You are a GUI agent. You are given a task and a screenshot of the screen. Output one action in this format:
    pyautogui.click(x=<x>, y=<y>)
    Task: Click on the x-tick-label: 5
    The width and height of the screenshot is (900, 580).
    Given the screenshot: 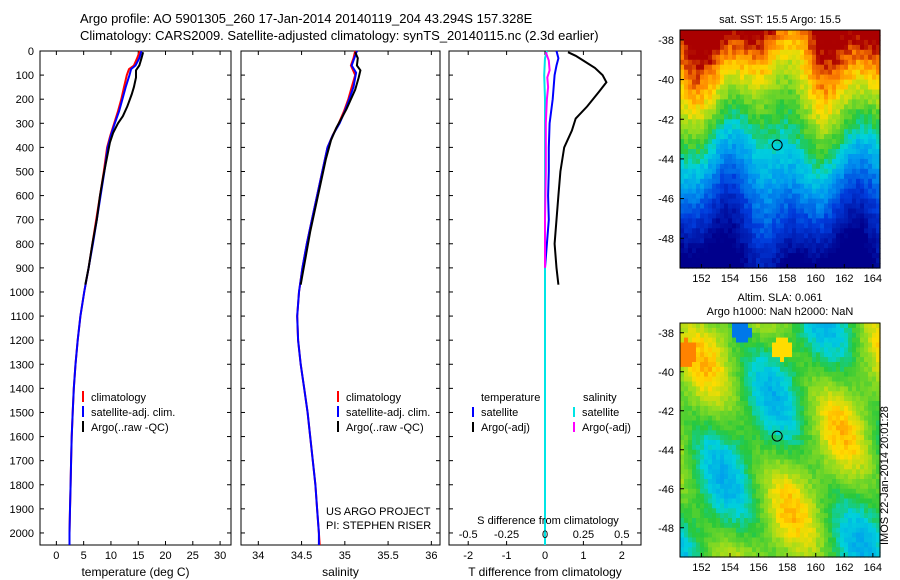 What is the action you would take?
    pyautogui.click(x=84, y=556)
    